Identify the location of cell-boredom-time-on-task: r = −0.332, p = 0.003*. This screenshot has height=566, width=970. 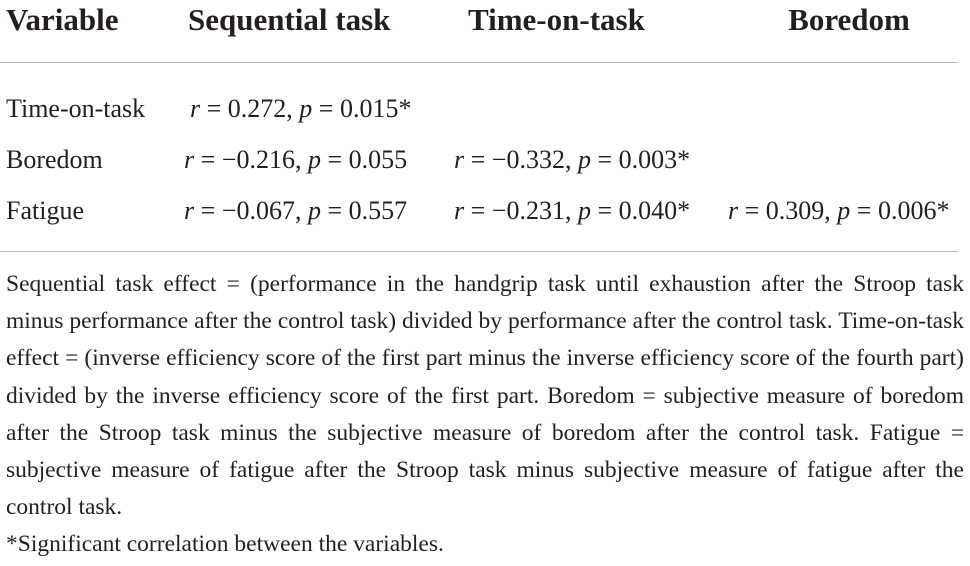
(572, 159).